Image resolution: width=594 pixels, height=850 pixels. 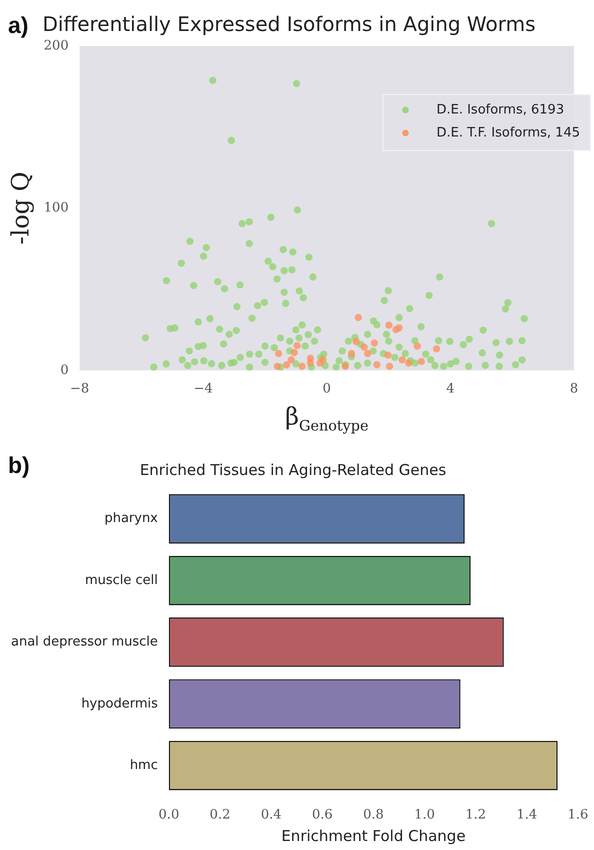 I want to click on x-tick-label: 1.4, so click(x=527, y=815).